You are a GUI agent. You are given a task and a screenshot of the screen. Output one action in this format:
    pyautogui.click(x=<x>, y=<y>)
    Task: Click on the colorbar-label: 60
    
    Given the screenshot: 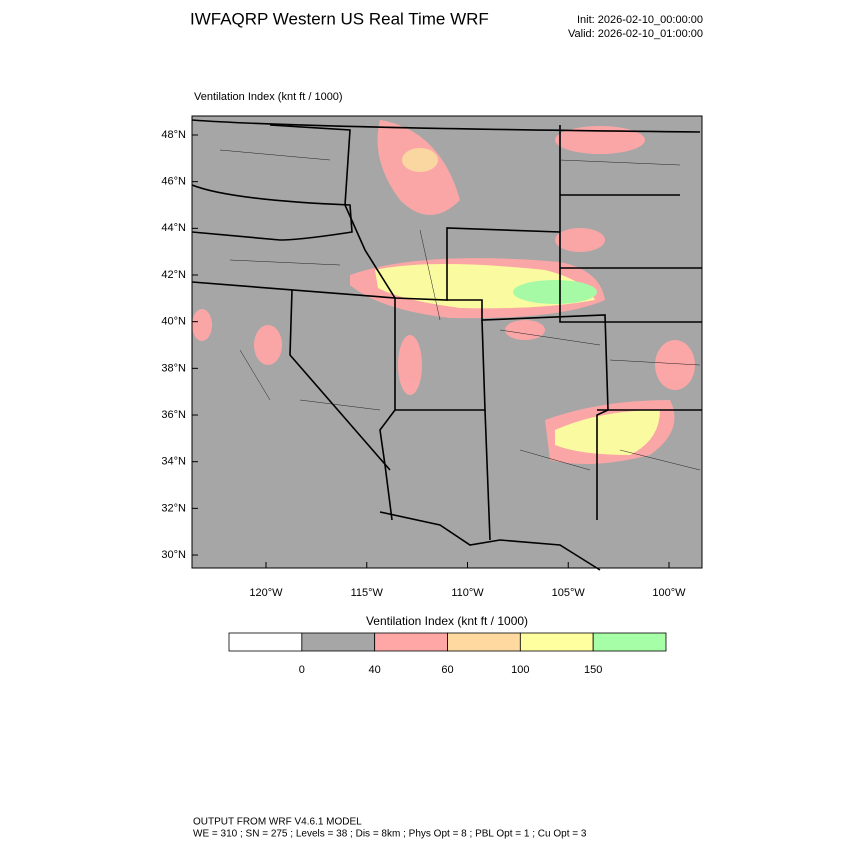 What is the action you would take?
    pyautogui.click(x=447, y=670)
    